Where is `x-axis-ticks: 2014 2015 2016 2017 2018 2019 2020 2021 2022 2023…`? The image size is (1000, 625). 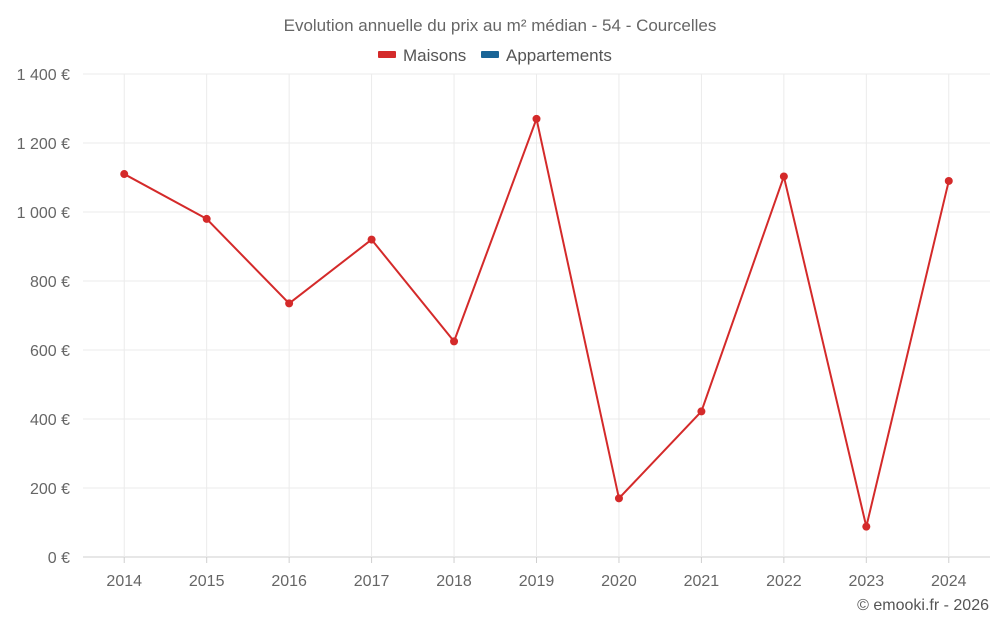 x-axis-ticks: 2014 2015 2016 2017 2018 2019 2020 2021 2022 2023… is located at coordinates (536, 573).